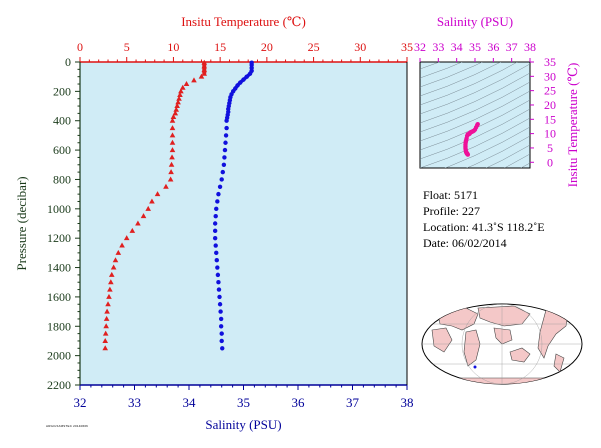 This screenshot has height=448, width=601. I want to click on ts-salinity-axis-title: Salinity (PSU), so click(475, 21).